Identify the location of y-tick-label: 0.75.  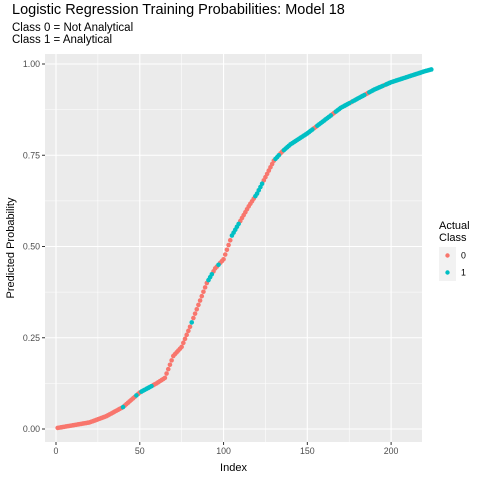
(31, 155).